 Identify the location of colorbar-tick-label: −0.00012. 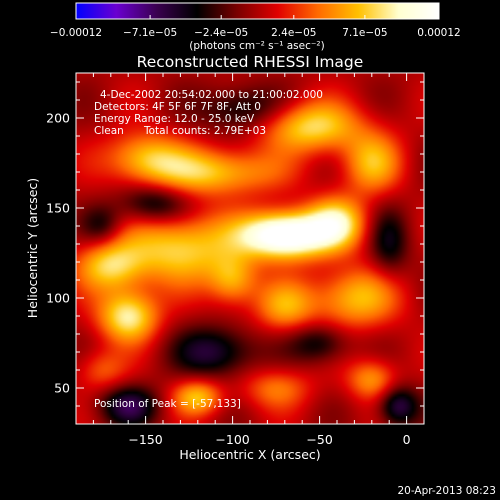
(76, 33).